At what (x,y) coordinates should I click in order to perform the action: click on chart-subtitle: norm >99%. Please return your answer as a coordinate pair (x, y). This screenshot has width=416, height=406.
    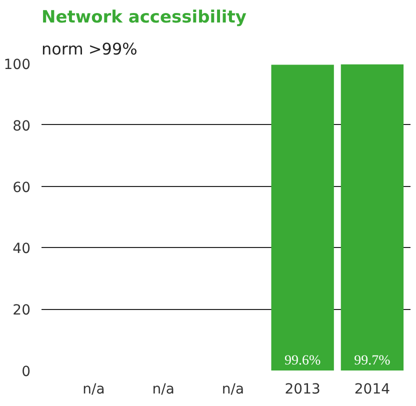
    Looking at the image, I should click on (90, 49).